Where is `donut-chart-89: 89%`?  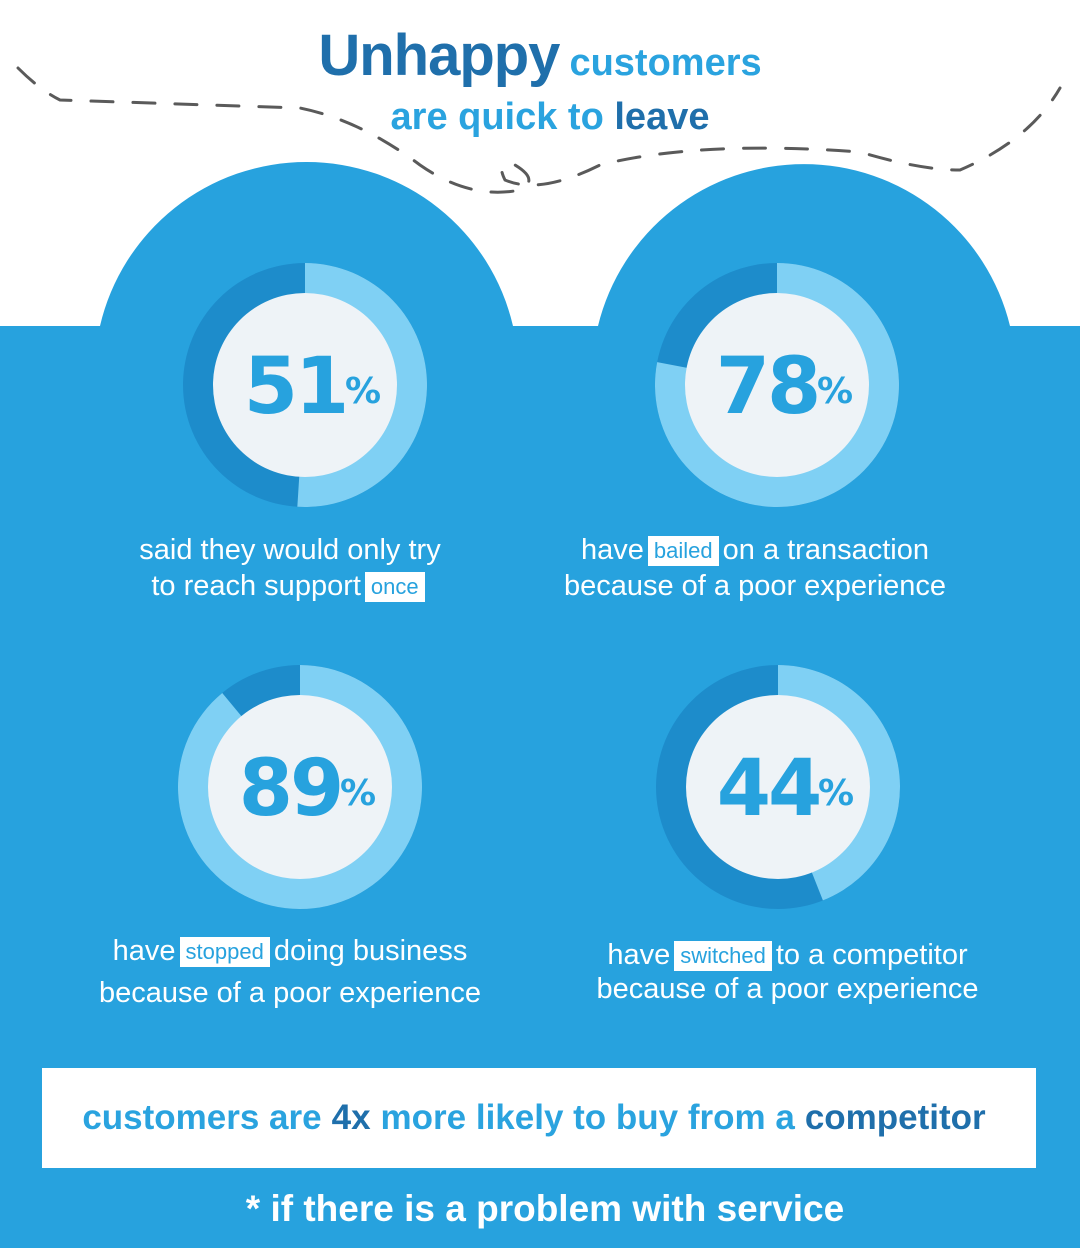
donut-chart-89: 89% is located at coordinates (299, 787).